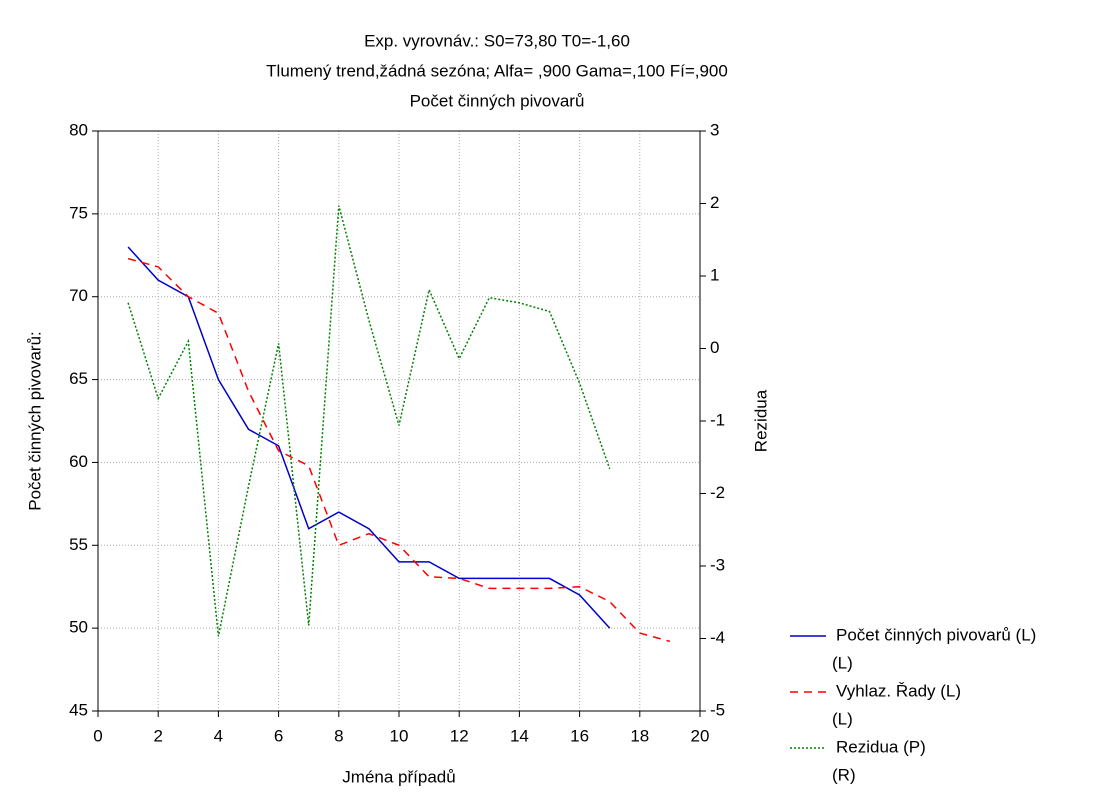 This screenshot has width=1111, height=796. What do you see at coordinates (78, 378) in the screenshot?
I see `y-tick-label: 65` at bounding box center [78, 378].